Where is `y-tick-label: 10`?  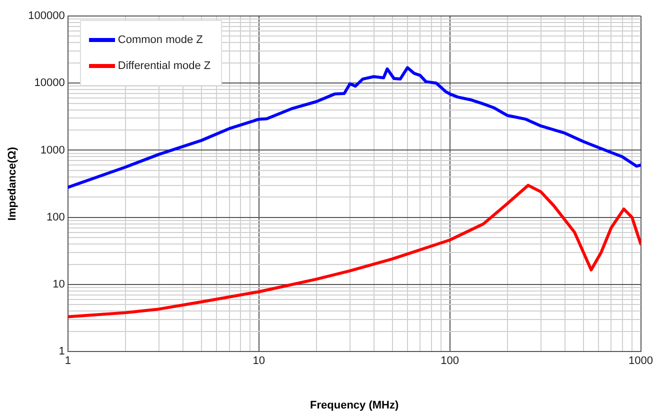 y-tick-label: 10 is located at coordinates (58, 284).